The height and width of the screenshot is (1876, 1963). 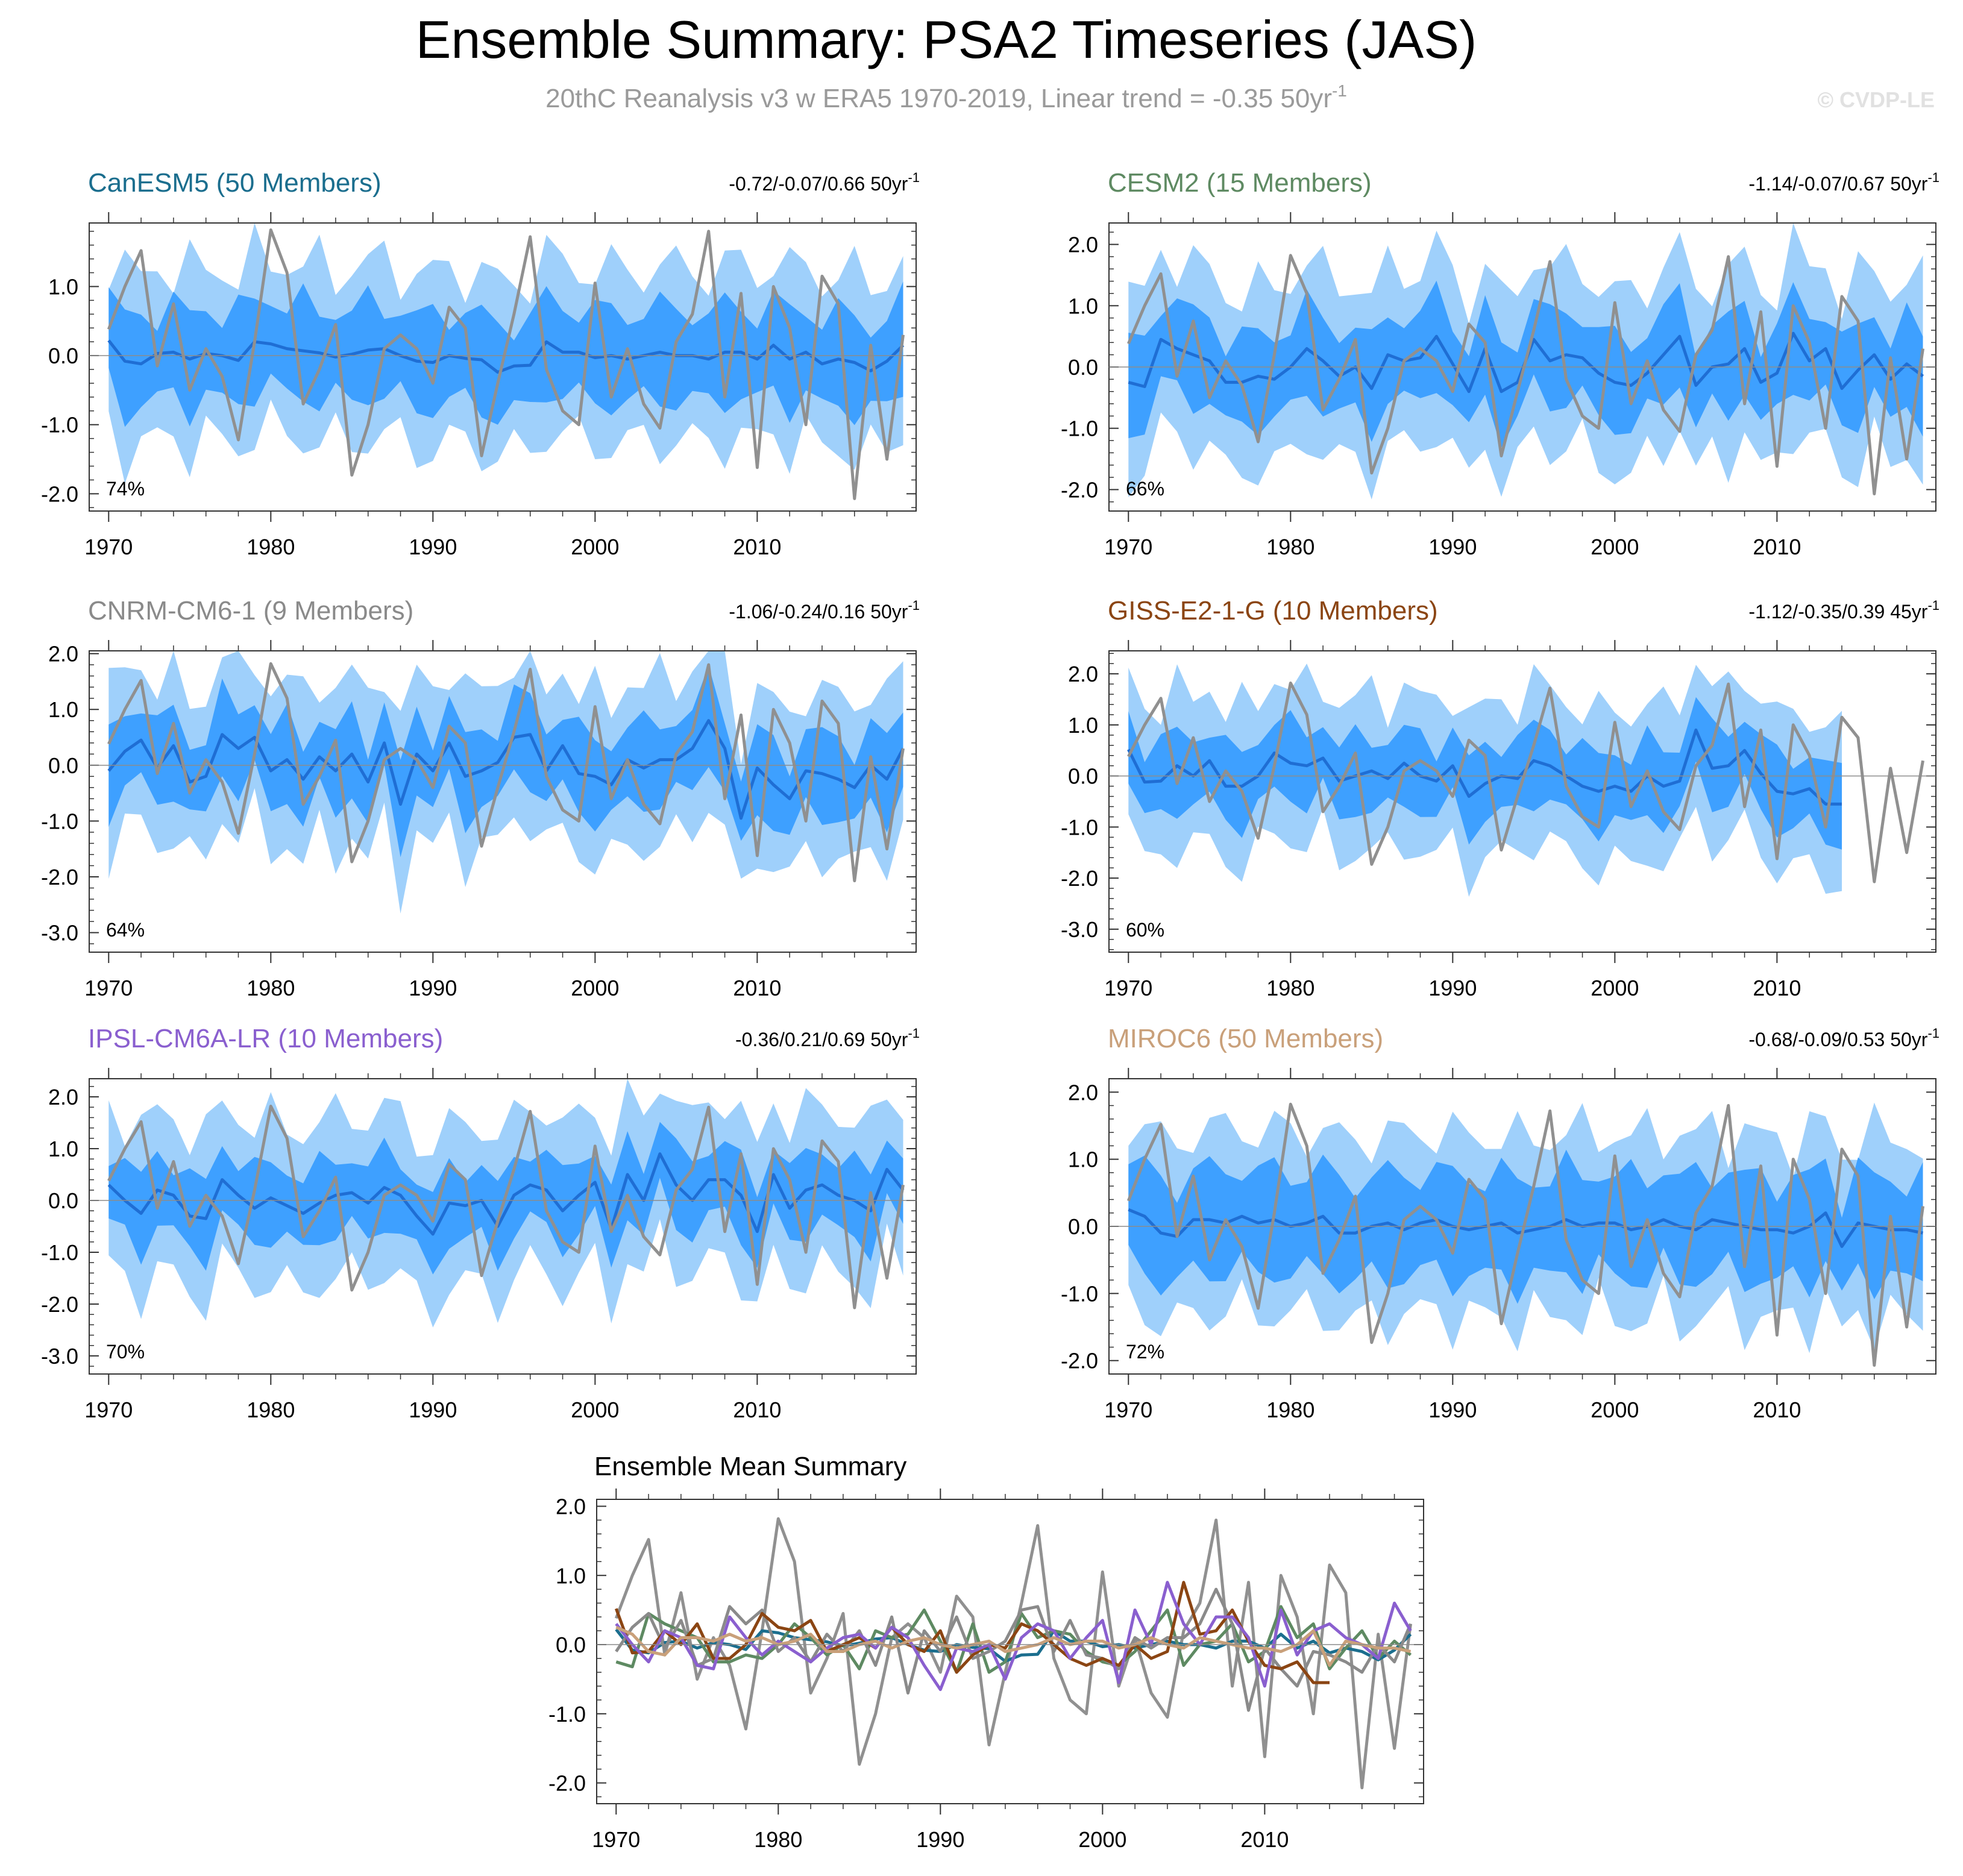 What do you see at coordinates (59, 1357) in the screenshot?
I see `panel-ipsl-ytick-label: -3.0` at bounding box center [59, 1357].